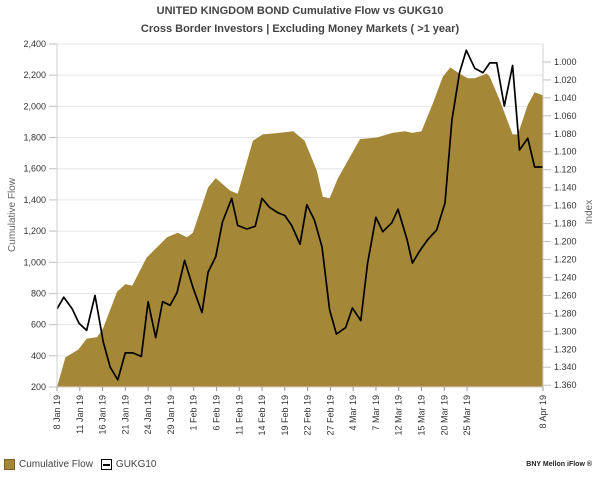 The image size is (600, 478). Describe the element at coordinates (565, 295) in the screenshot. I see `y2-tick-label: 1.260` at that location.